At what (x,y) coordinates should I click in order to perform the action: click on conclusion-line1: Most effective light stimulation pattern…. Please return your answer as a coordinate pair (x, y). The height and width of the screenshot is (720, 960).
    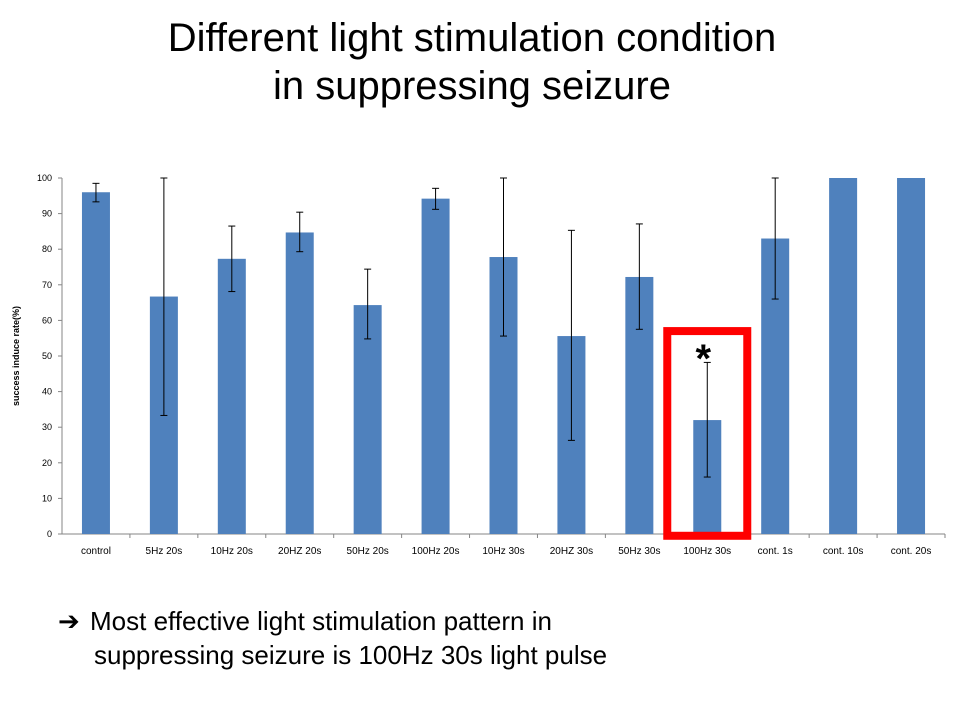
    Looking at the image, I should click on (321, 621).